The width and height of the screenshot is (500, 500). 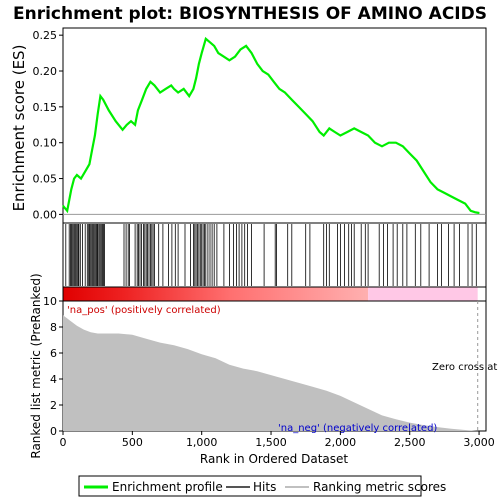 What do you see at coordinates (53, 353) in the screenshot?
I see `y-tick-label-bottom: 6` at bounding box center [53, 353].